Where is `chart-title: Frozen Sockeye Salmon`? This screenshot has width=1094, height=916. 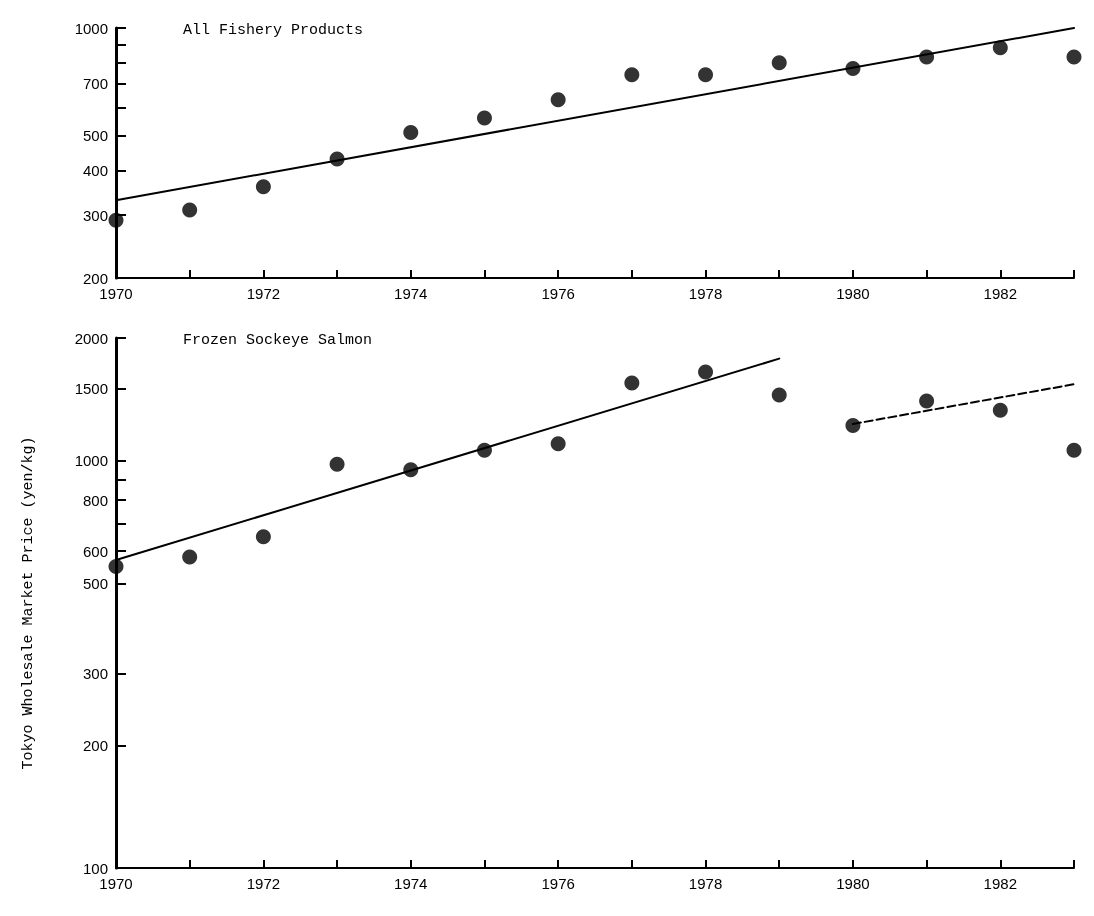 chart-title: Frozen Sockeye Salmon is located at coordinates (278, 340).